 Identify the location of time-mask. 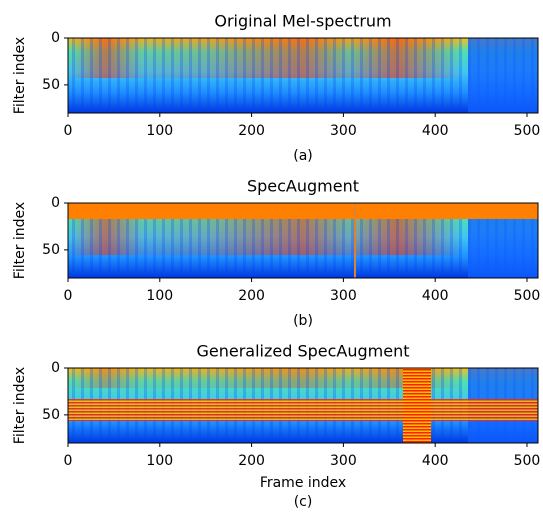
(355, 240).